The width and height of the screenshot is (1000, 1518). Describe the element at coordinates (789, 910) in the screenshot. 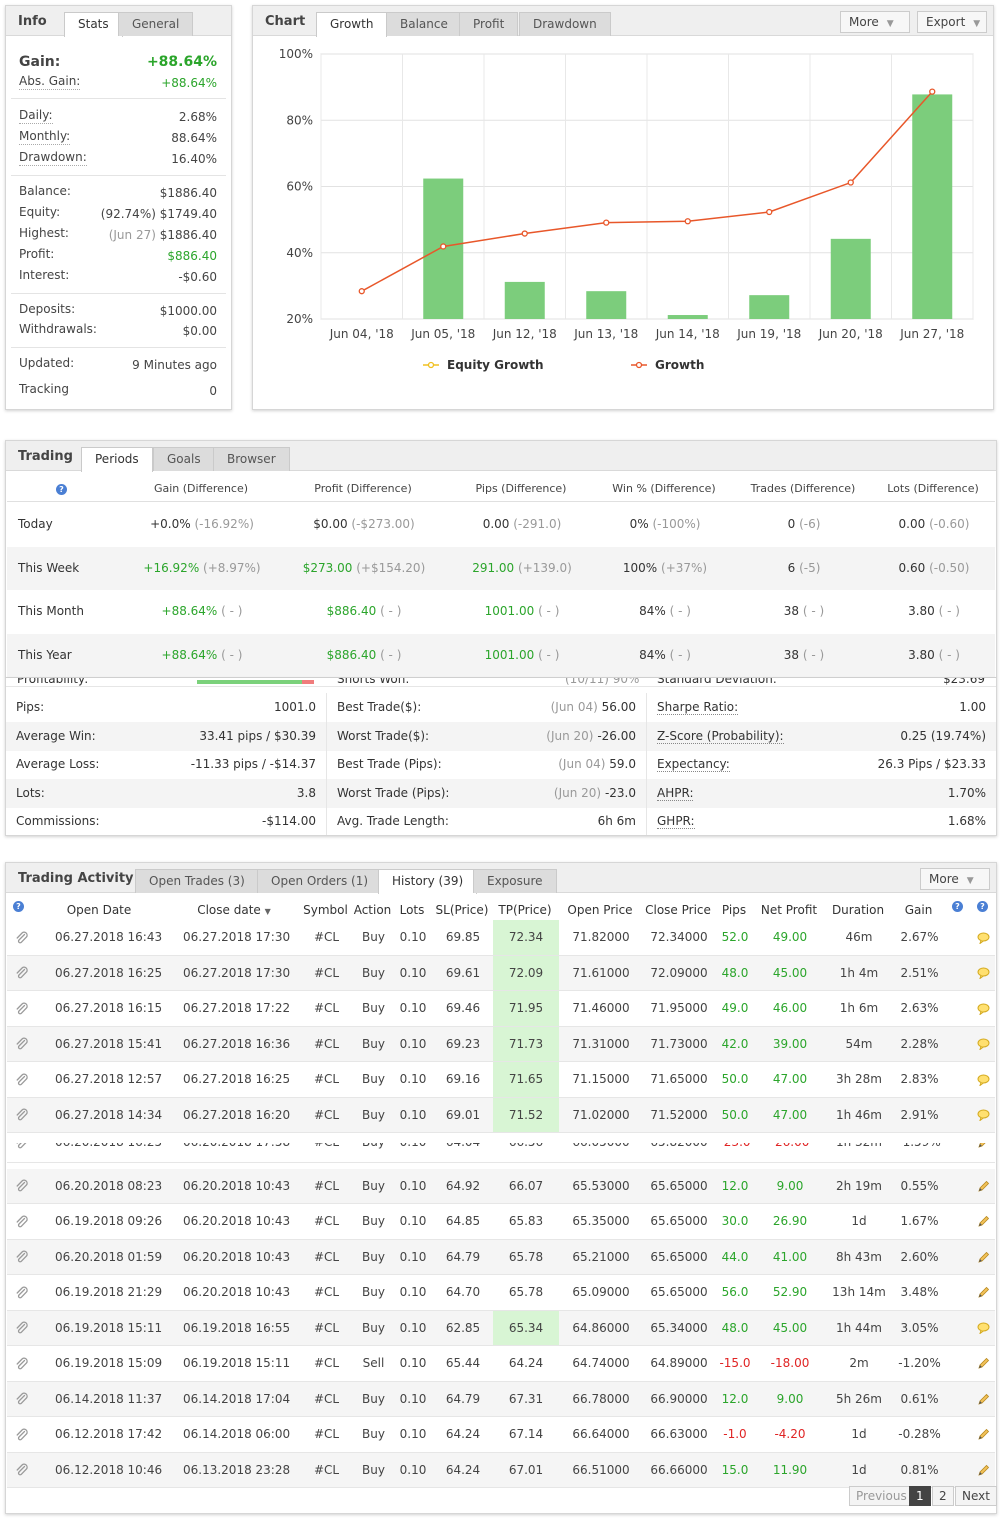

I see `col-header-net-profit: Net Profit` at that location.